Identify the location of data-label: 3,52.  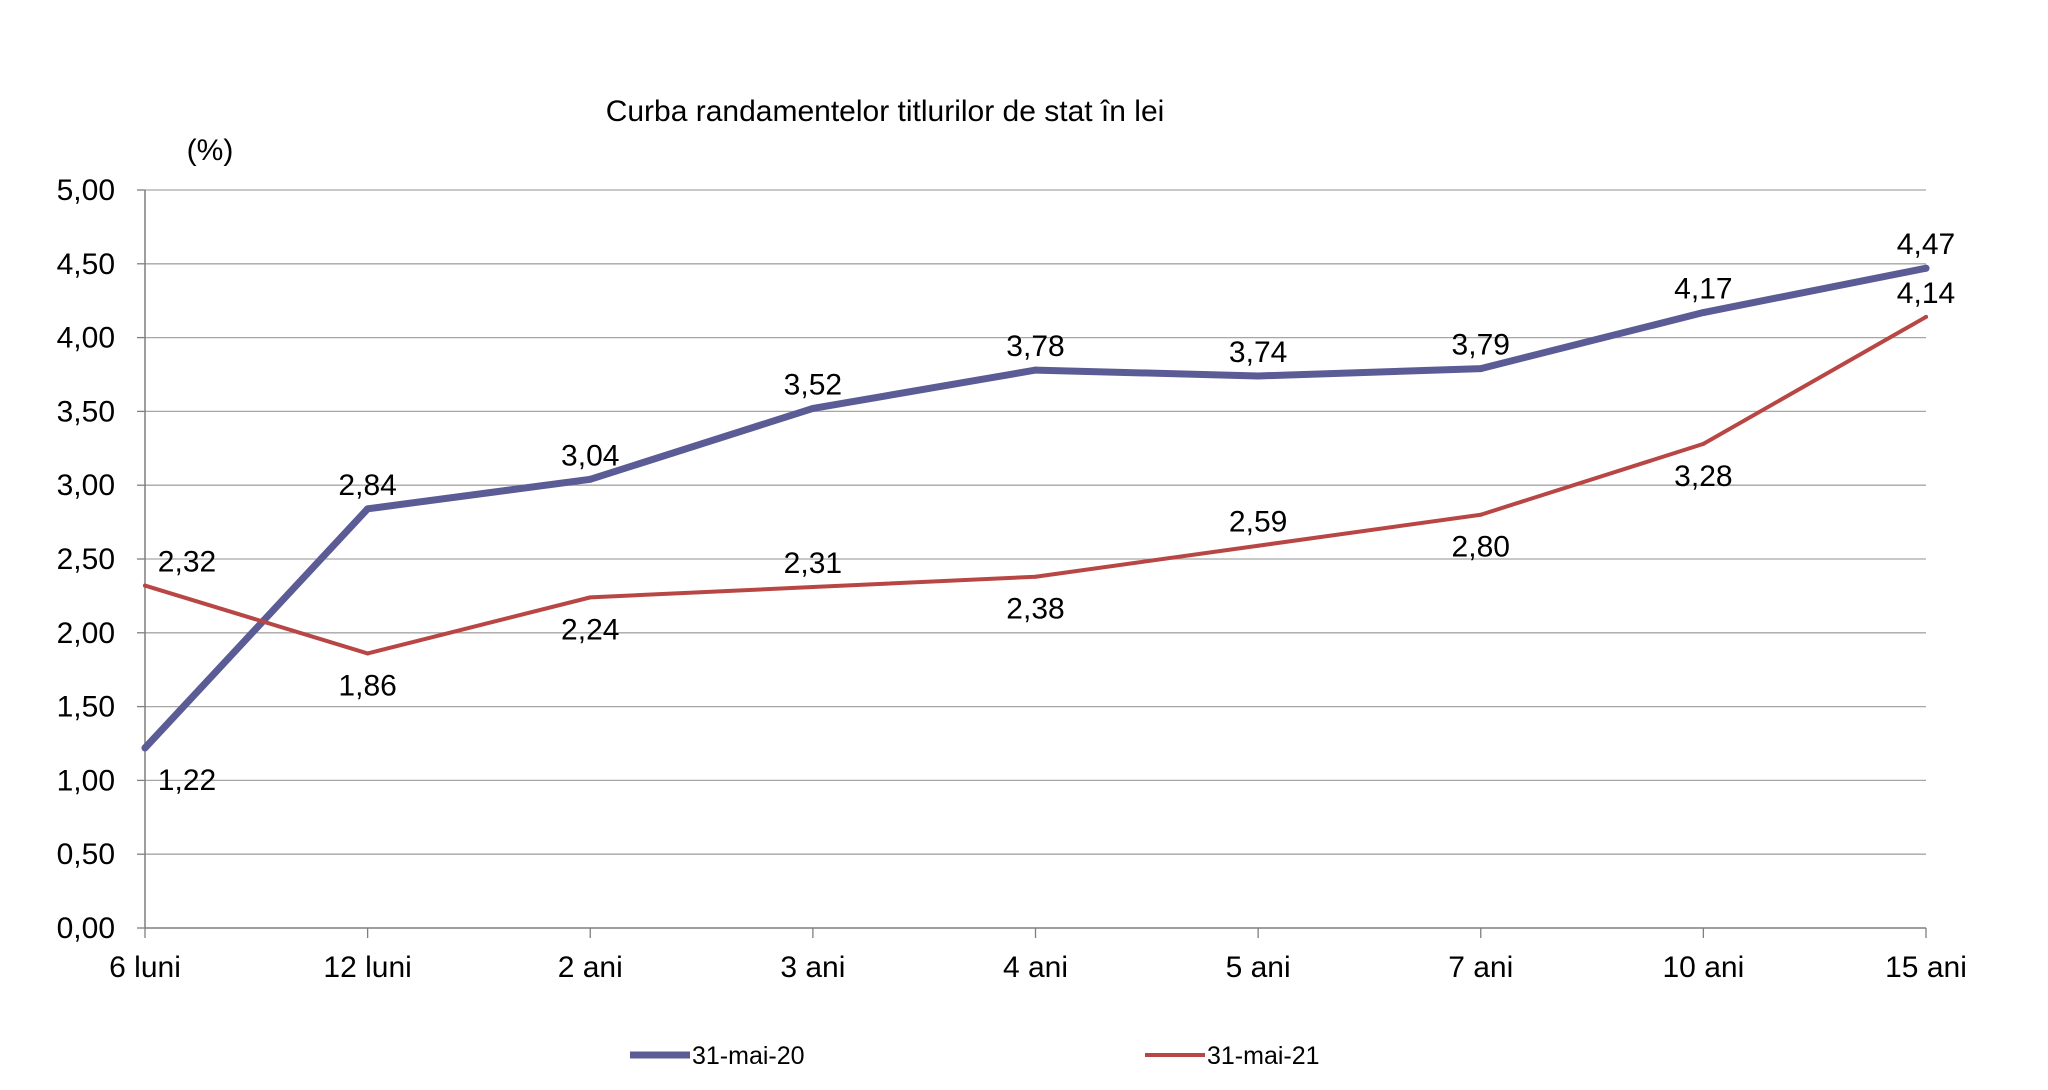
(813, 384).